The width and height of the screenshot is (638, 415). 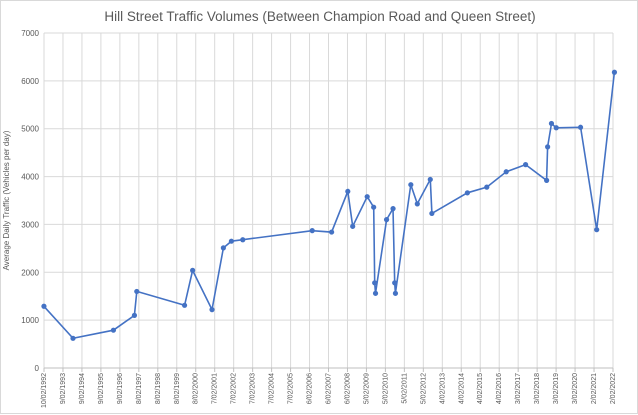 I want to click on x-tick-label: 3/02/2019, so click(x=556, y=388).